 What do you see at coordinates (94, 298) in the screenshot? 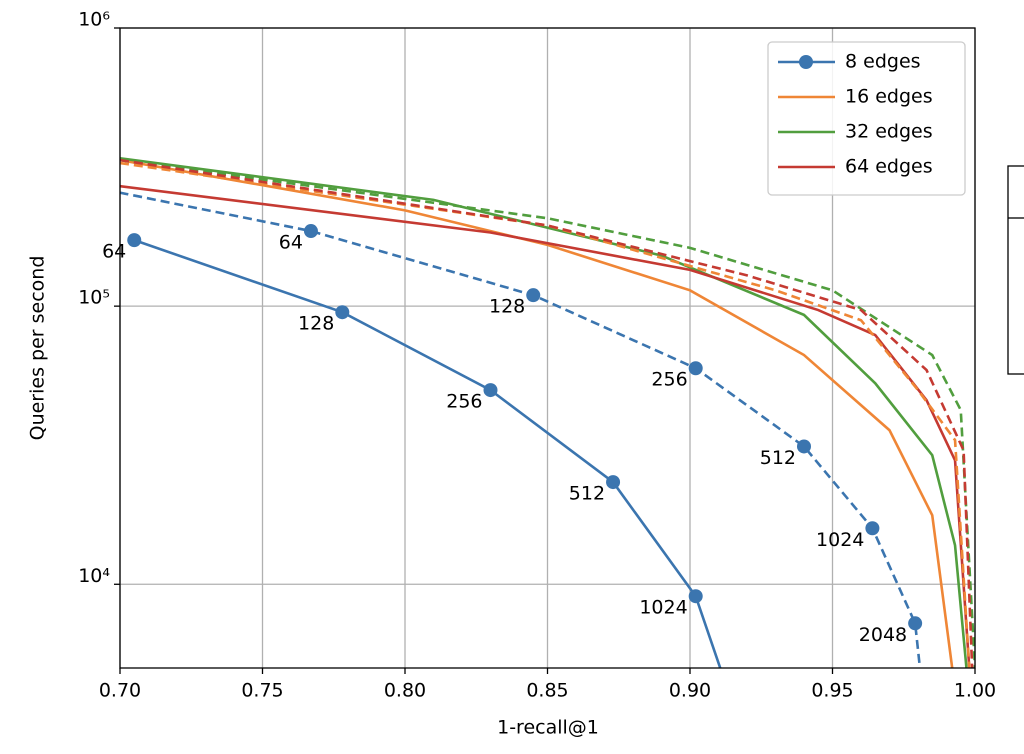
I see `y-tick-label: 10⁵` at bounding box center [94, 298].